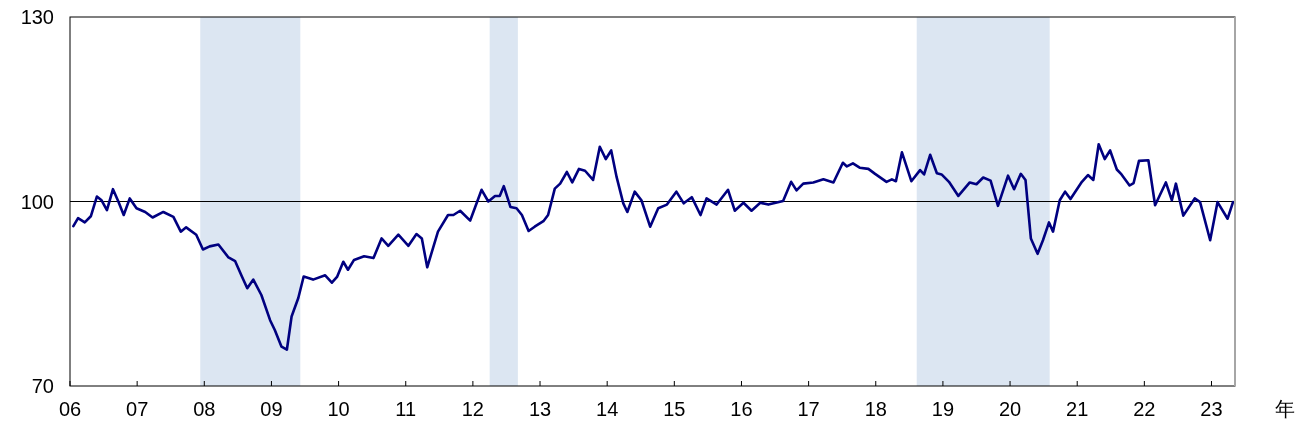 The height and width of the screenshot is (433, 1311). I want to click on x-tick-label: 09, so click(271, 409).